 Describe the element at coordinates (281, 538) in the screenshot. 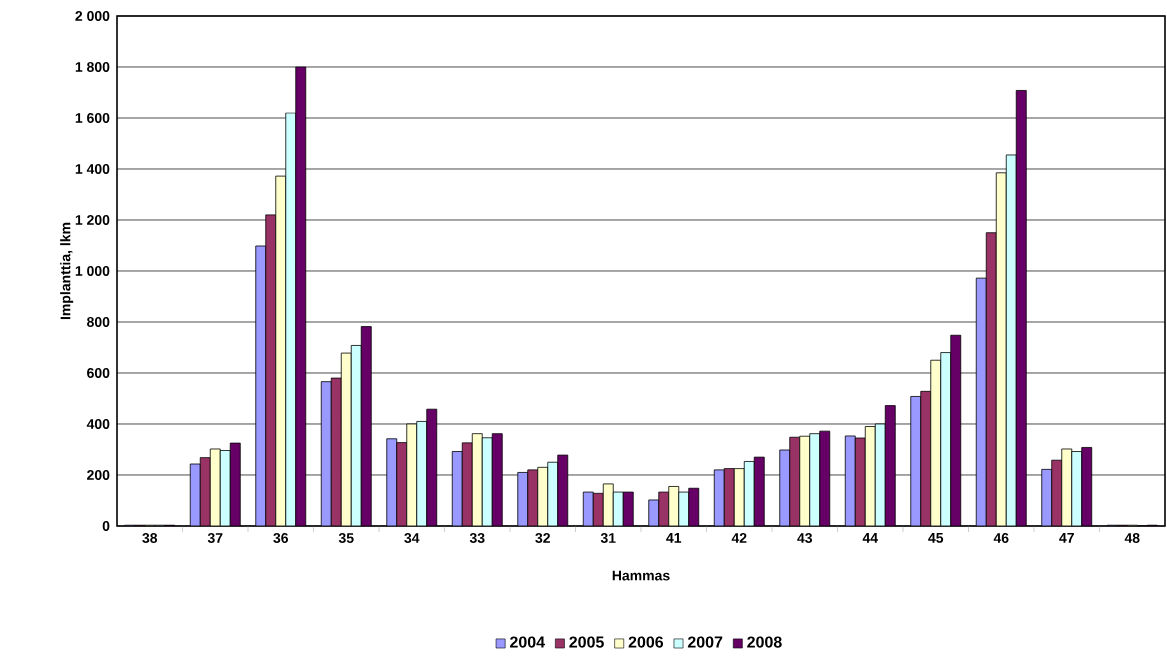

I see `x-tick-label: 36` at that location.